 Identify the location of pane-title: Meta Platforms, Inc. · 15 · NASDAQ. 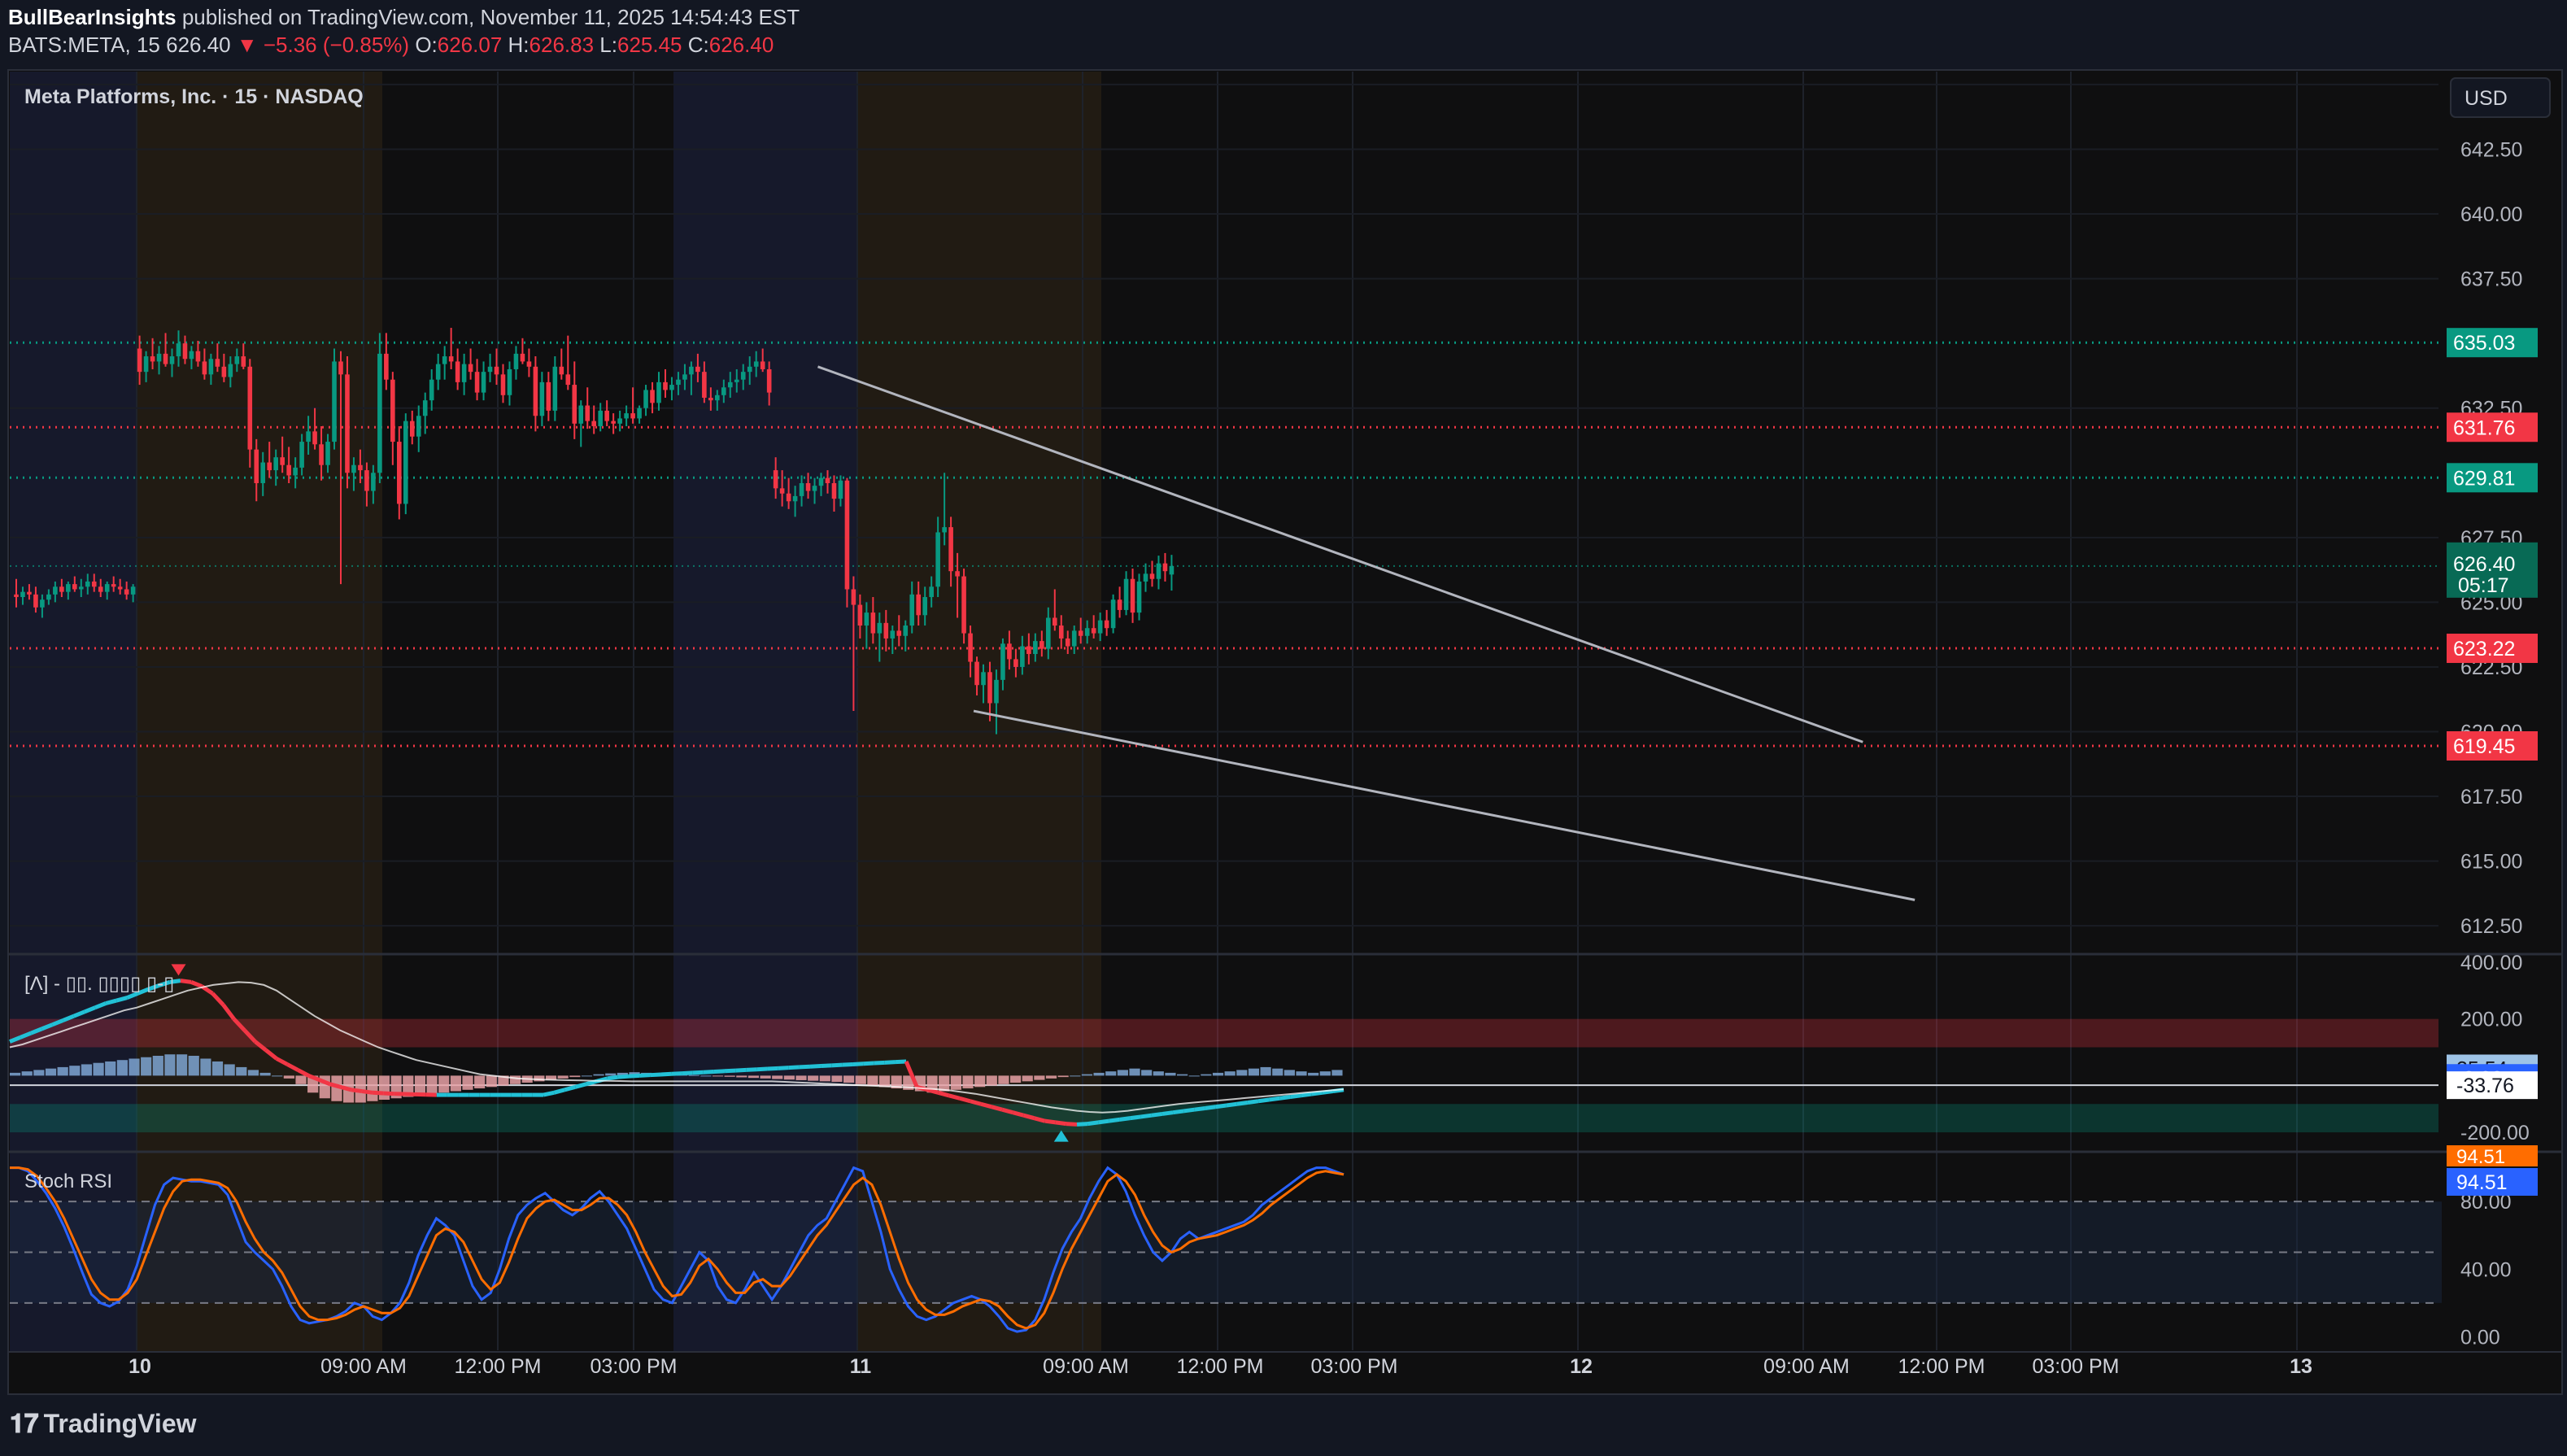
(194, 96).